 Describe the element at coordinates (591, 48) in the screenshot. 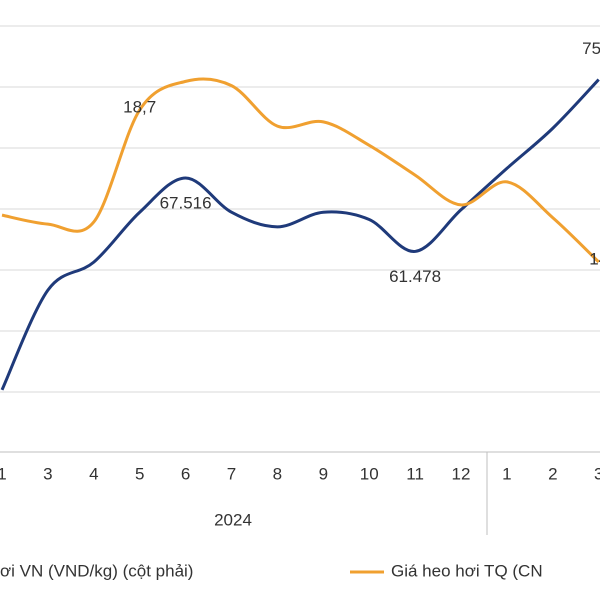

I see `data-label: 75.6` at that location.